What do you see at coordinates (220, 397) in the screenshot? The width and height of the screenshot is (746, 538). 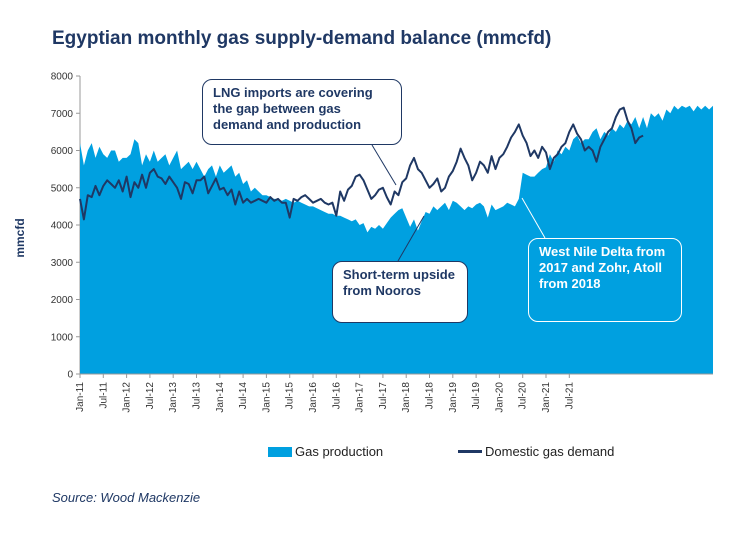 I see `x-tick-label: Jan-14` at bounding box center [220, 397].